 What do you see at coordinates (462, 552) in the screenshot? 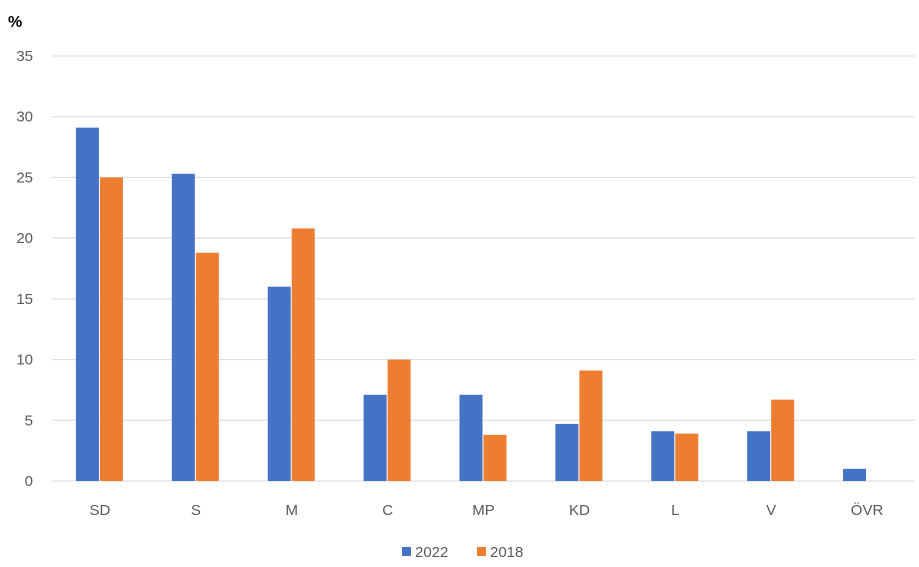
I see `legend: 2022 2018` at bounding box center [462, 552].